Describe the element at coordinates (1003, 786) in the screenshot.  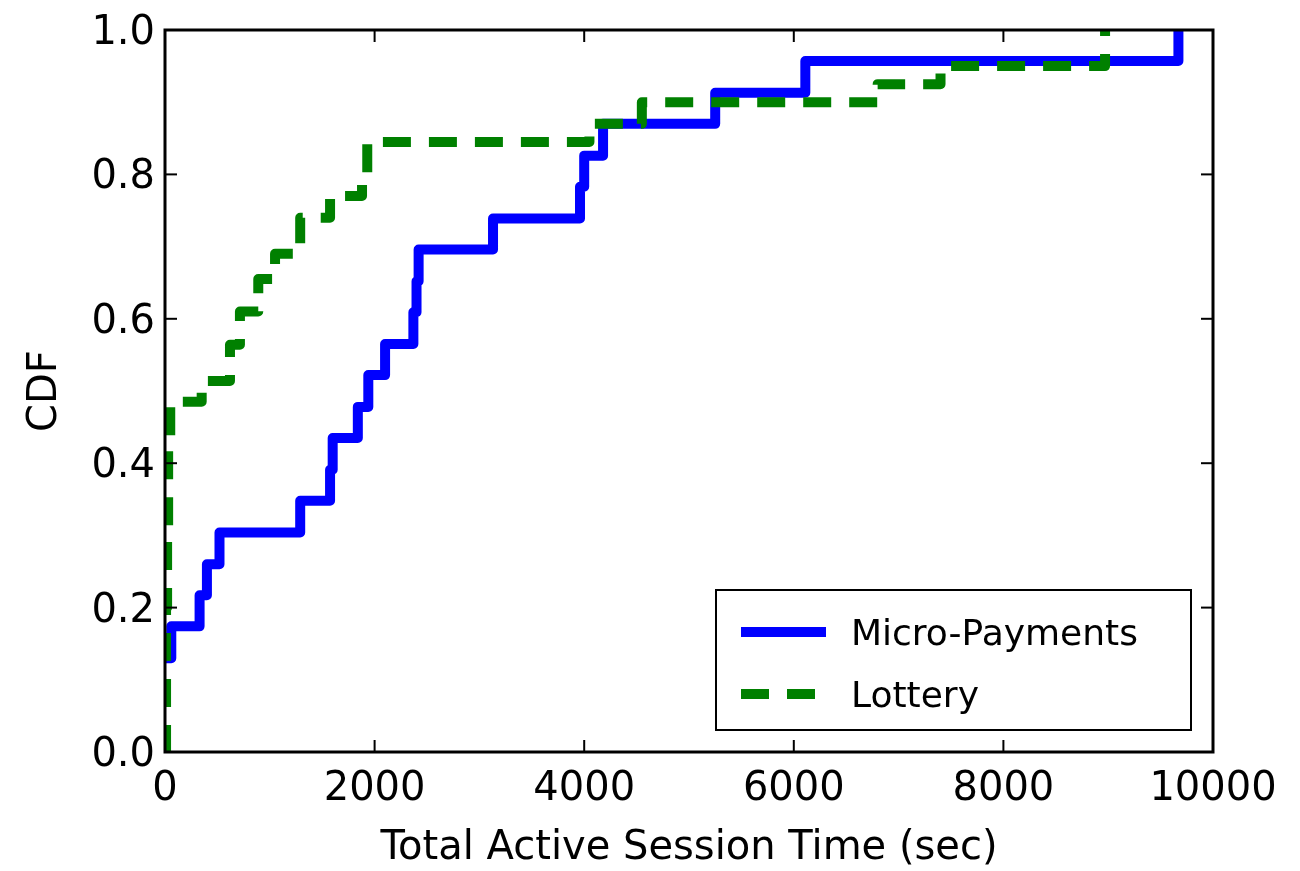
I see `x-tick-label: 8000` at that location.